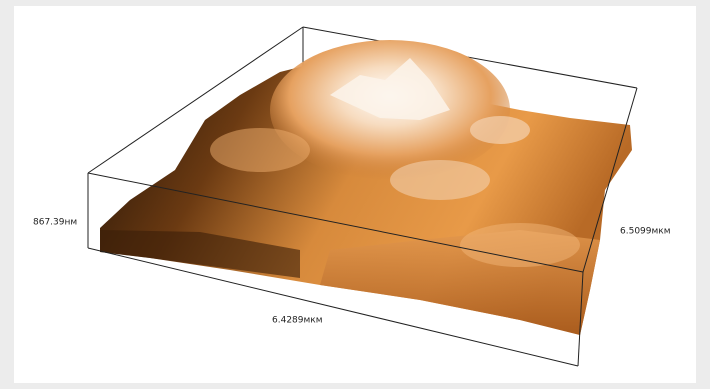  I want to click on shadow, so click(200, 254).